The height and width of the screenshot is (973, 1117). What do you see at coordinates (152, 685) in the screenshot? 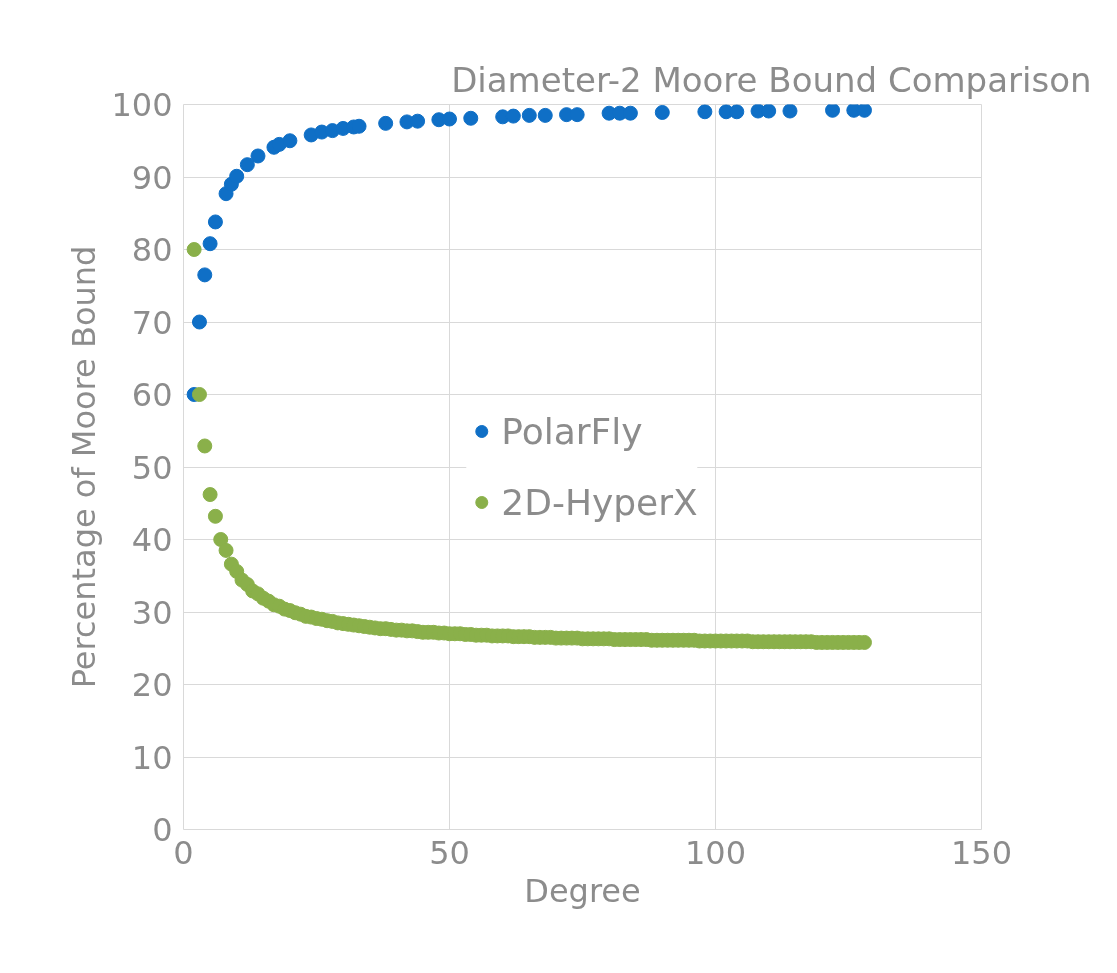
I see `y-tick-label: 20` at bounding box center [152, 685].